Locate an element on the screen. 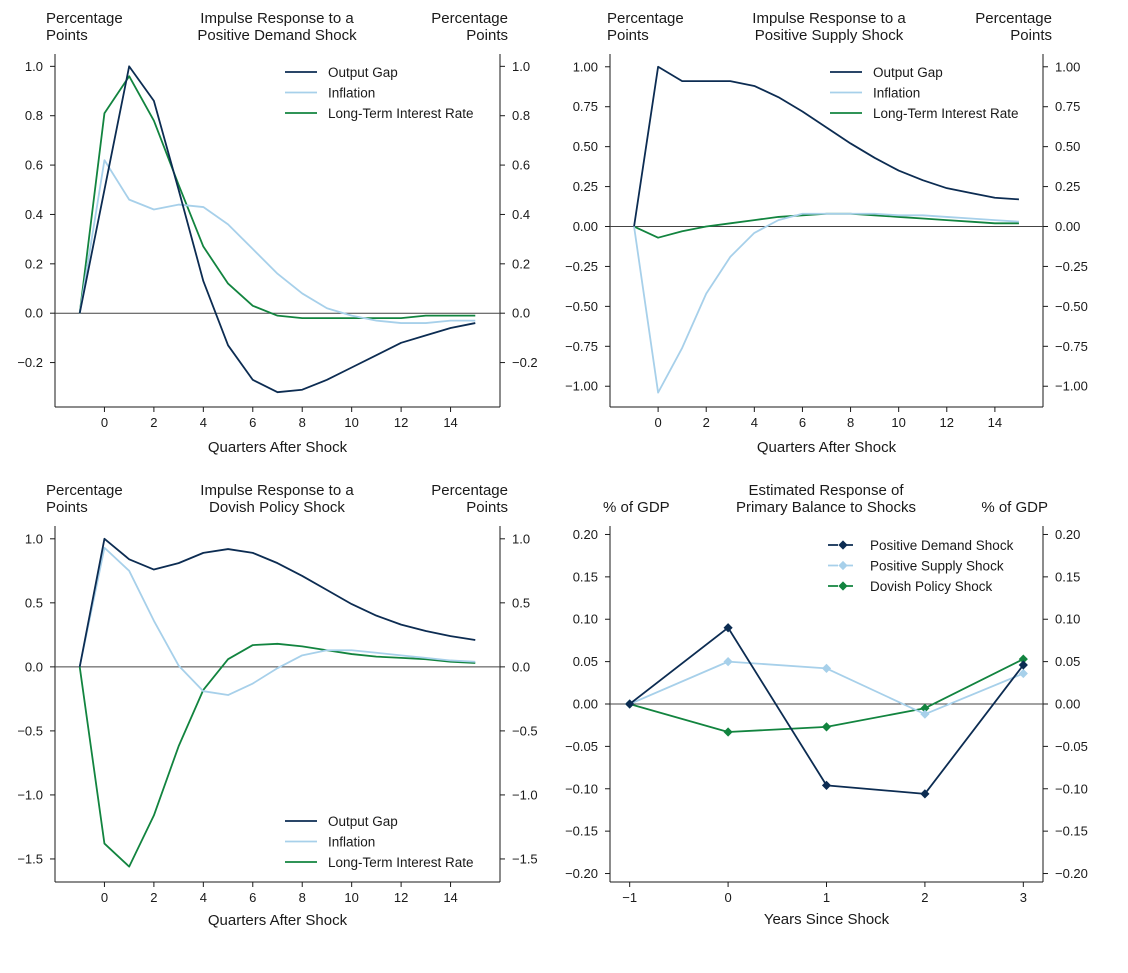 This screenshot has height=973, width=1128. x-tick-label: −1 is located at coordinates (629, 897).